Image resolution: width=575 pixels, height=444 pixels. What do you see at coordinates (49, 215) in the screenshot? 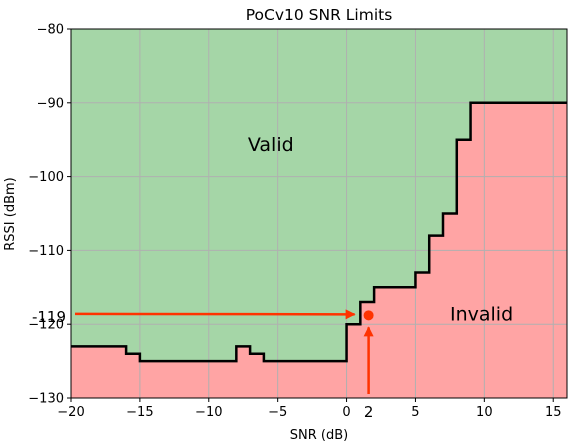
I see `y-axis-ticks: −130 −120 −110 −100 −90 −80` at bounding box center [49, 215].